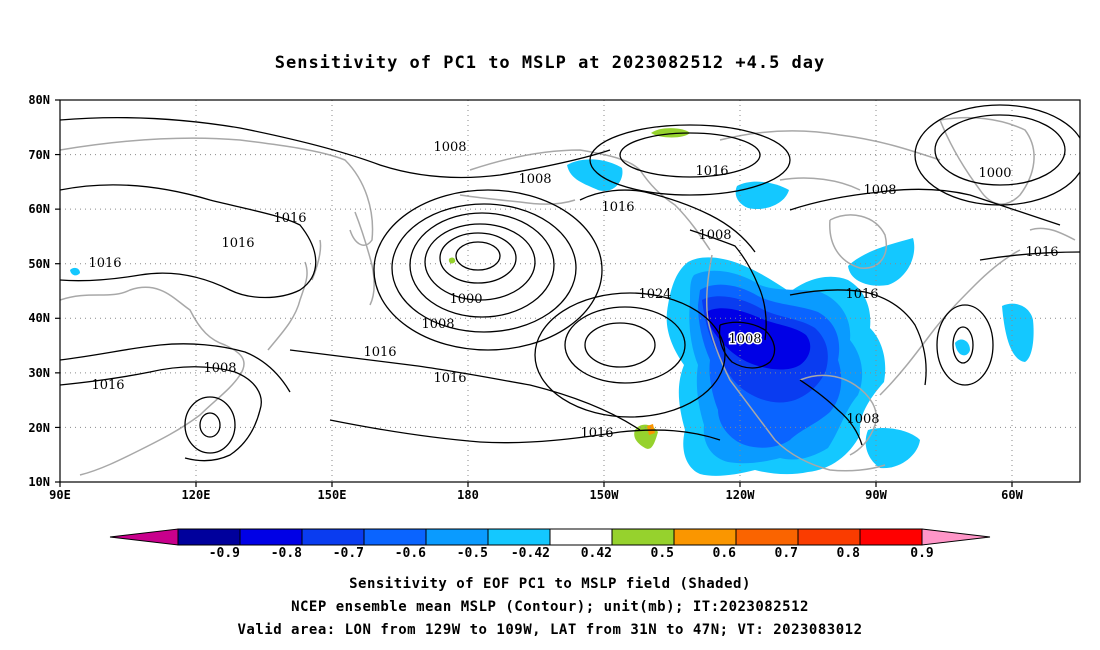 The width and height of the screenshot is (1100, 650). Describe the element at coordinates (956, 537) in the screenshot. I see `colorbar-overflow-triangle` at that location.